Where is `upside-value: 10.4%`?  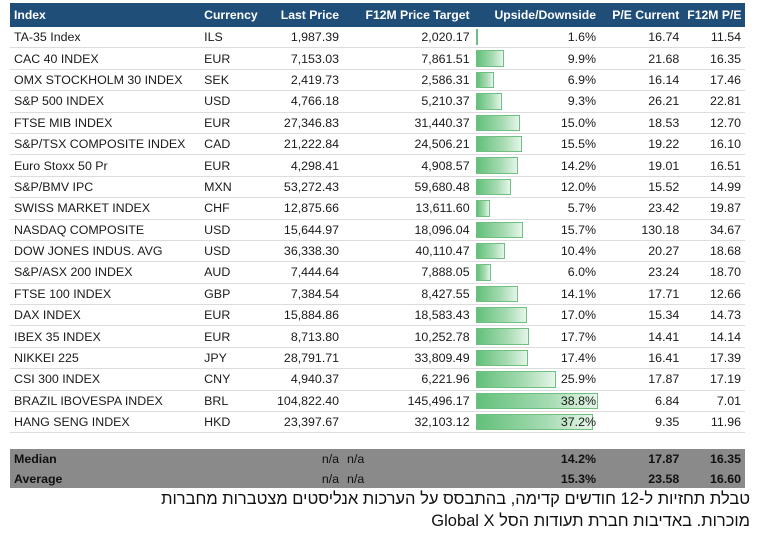 upside-value: 10.4% is located at coordinates (578, 251).